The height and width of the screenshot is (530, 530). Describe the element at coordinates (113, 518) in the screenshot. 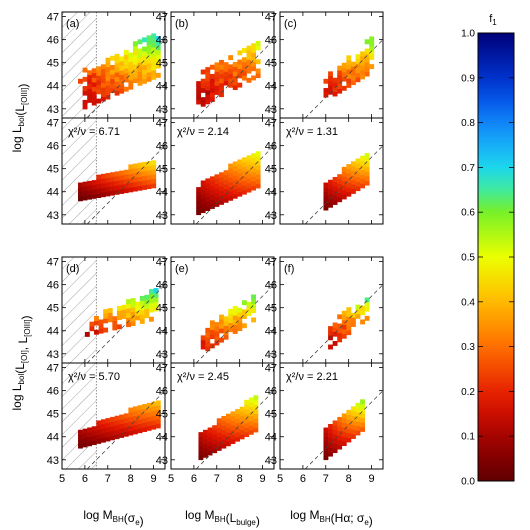

I see `x-axis-label: log MBH(σe)` at that location.